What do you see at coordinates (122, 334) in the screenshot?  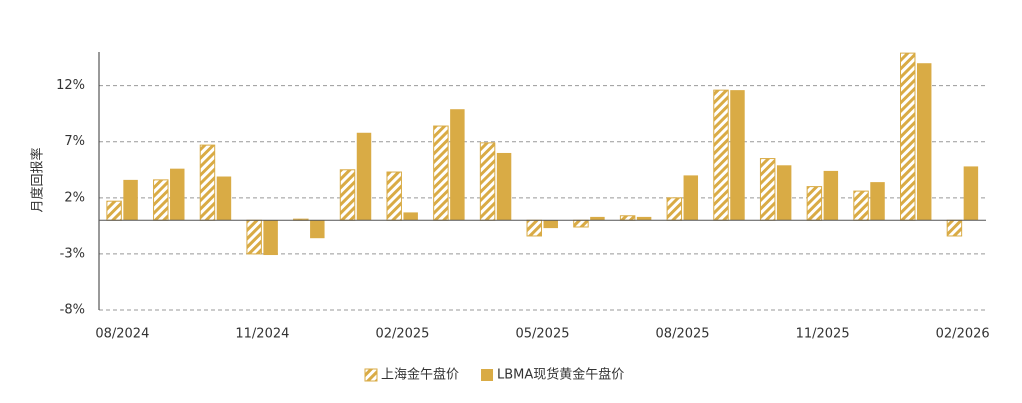 I see `x-tick-label: 08/2024` at bounding box center [122, 334].